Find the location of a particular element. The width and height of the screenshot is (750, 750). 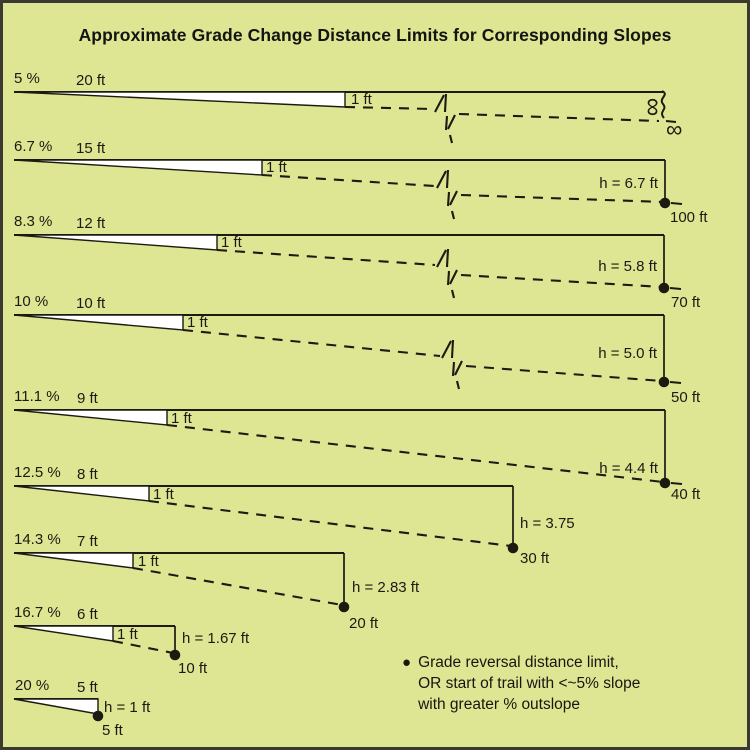

row-6-slope-label: 12.5 % is located at coordinates (37, 472).